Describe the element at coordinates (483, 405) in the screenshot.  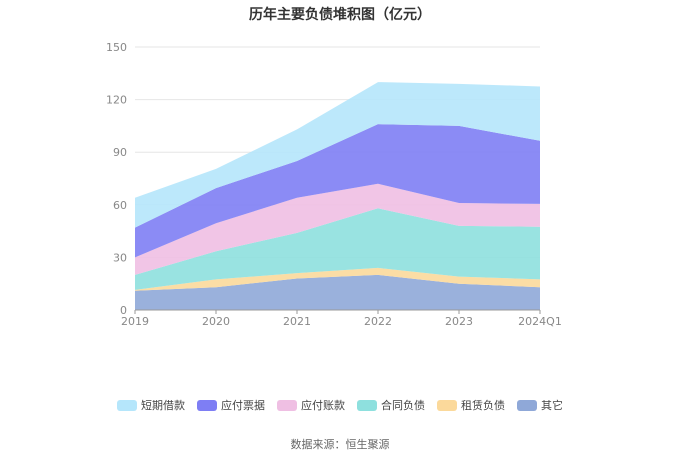
I see `legend-label: 租赁负债` at that location.